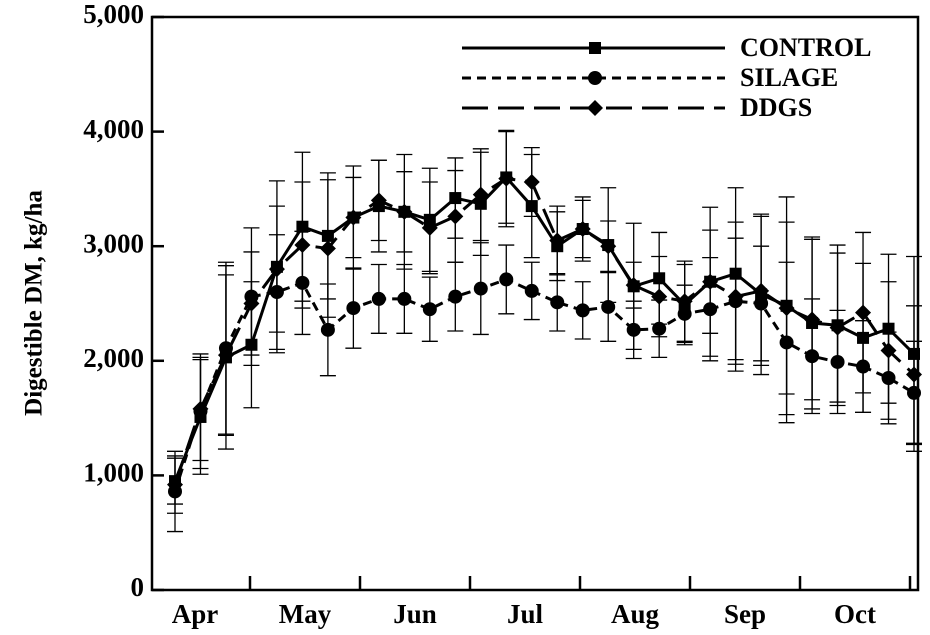 The width and height of the screenshot is (930, 635). I want to click on y-tick-label: 5,000, so click(113, 14).